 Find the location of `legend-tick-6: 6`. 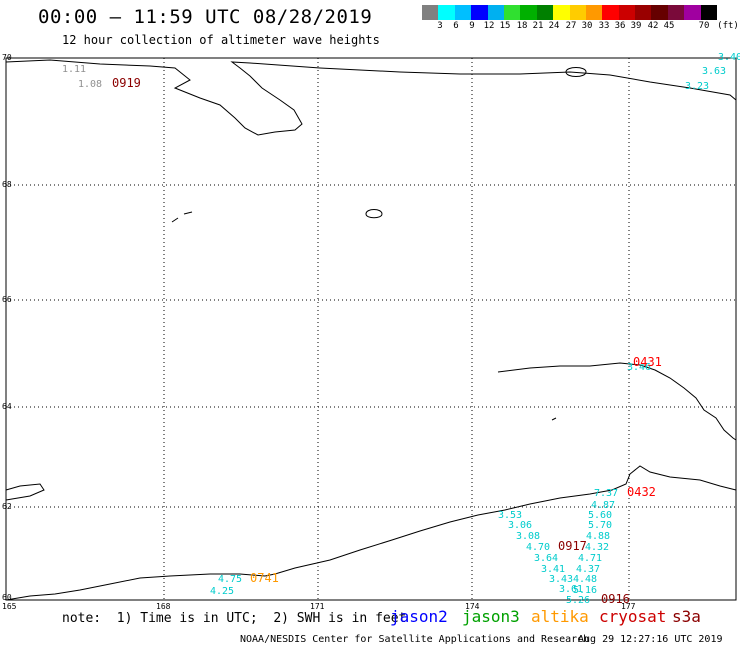

legend-tick-6: 6 is located at coordinates (456, 26).